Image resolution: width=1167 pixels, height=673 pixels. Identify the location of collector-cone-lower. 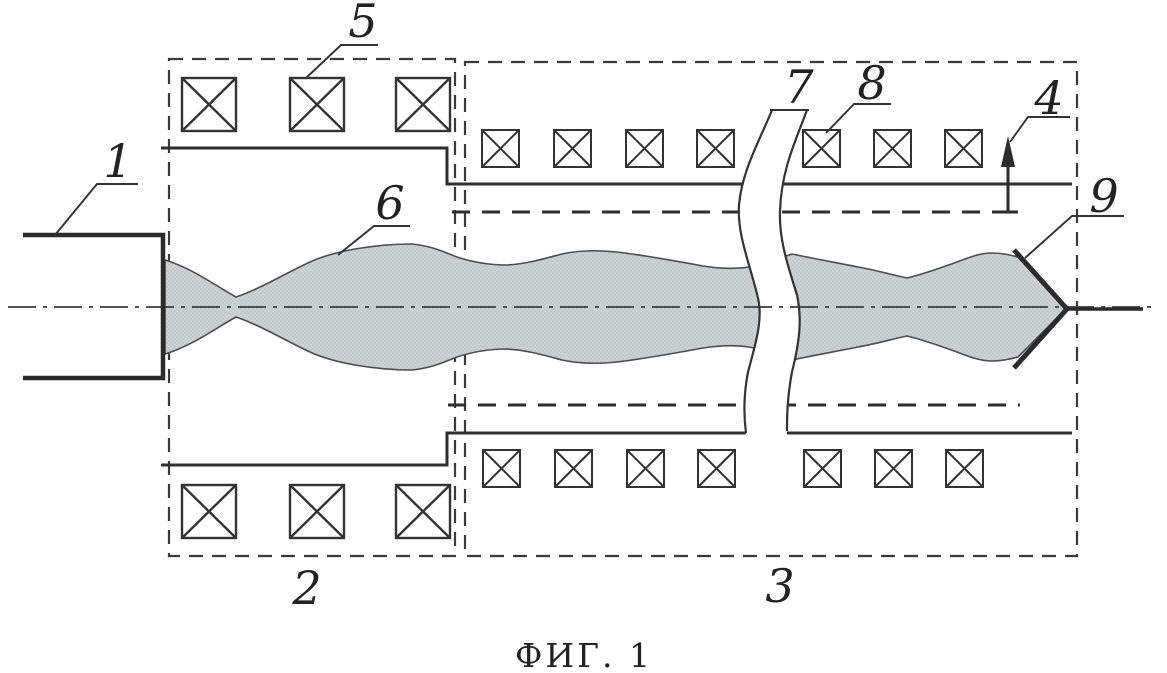
(1040, 338).